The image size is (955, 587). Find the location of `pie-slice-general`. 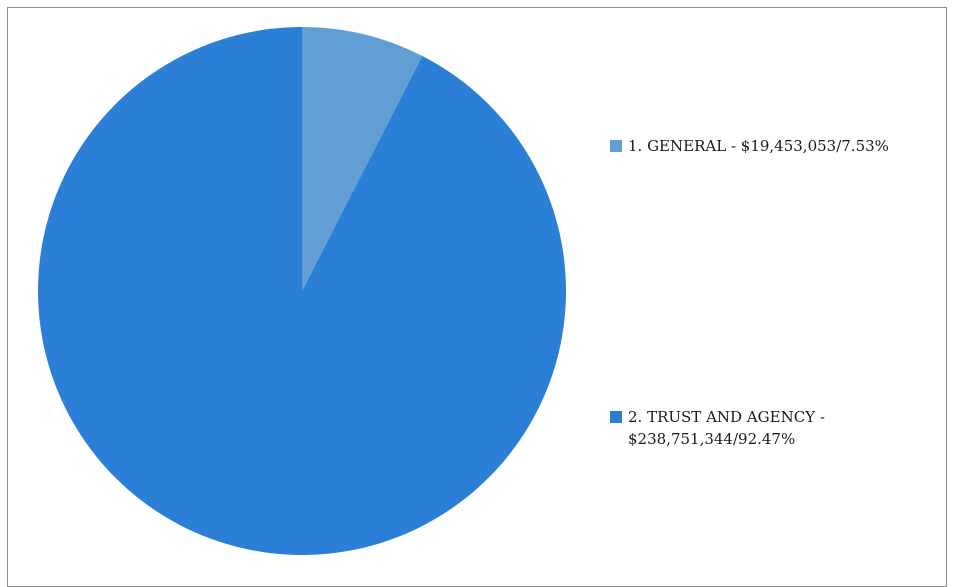

pie-slice-general is located at coordinates (362, 159).